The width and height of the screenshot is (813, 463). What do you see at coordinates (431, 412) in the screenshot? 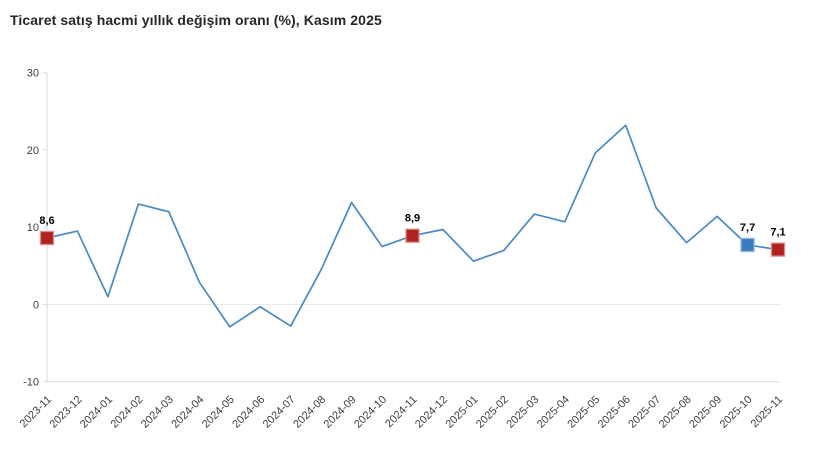
I see `x-tick-label: 2024-12` at bounding box center [431, 412].